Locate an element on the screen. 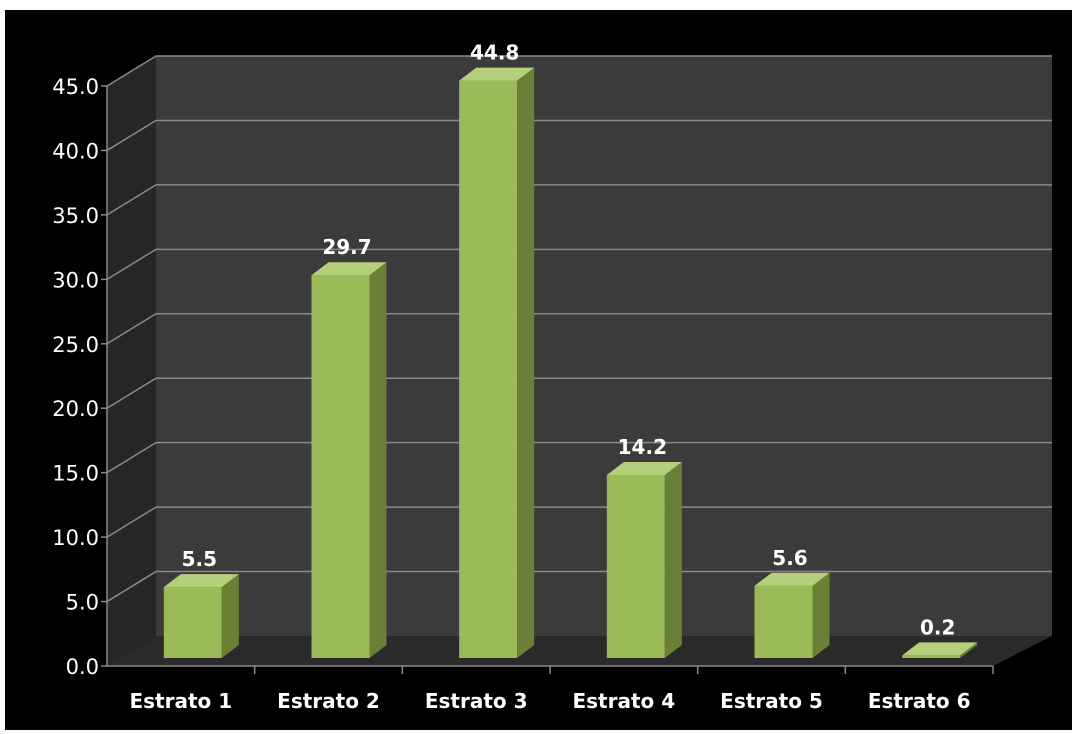 This screenshot has width=1077, height=734. data-label: 14.2 is located at coordinates (642, 447).